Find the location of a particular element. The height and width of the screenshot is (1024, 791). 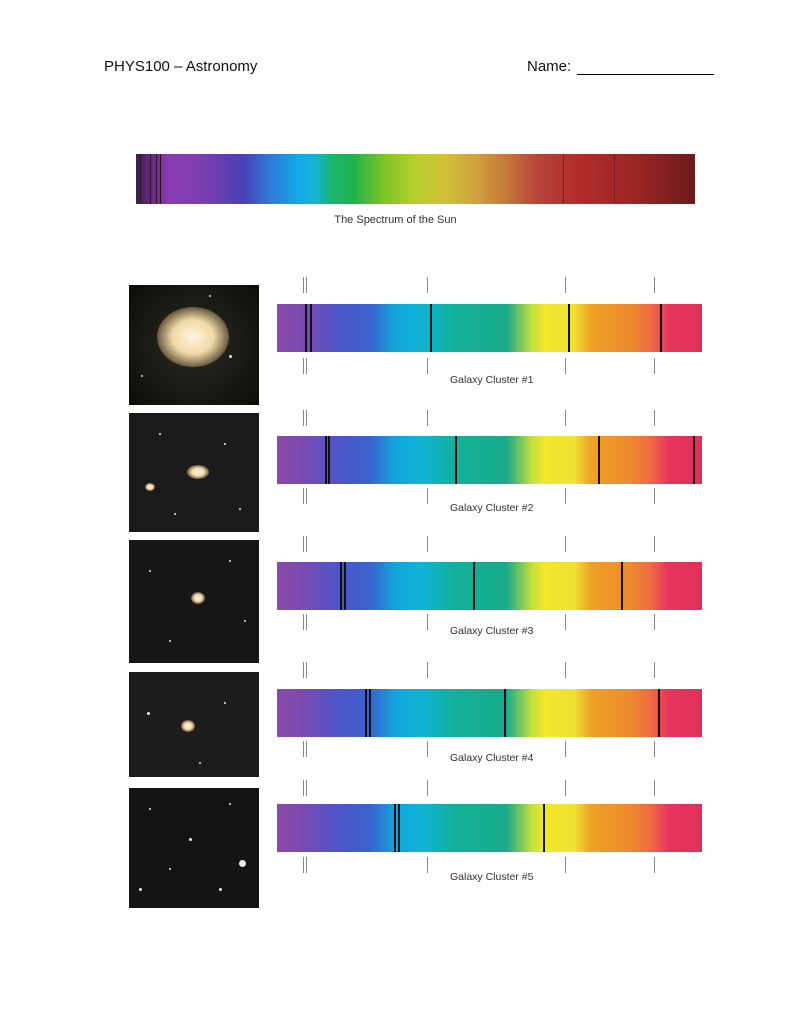

cluster-label: Galaxy Cluster #4 is located at coordinates (492, 758).